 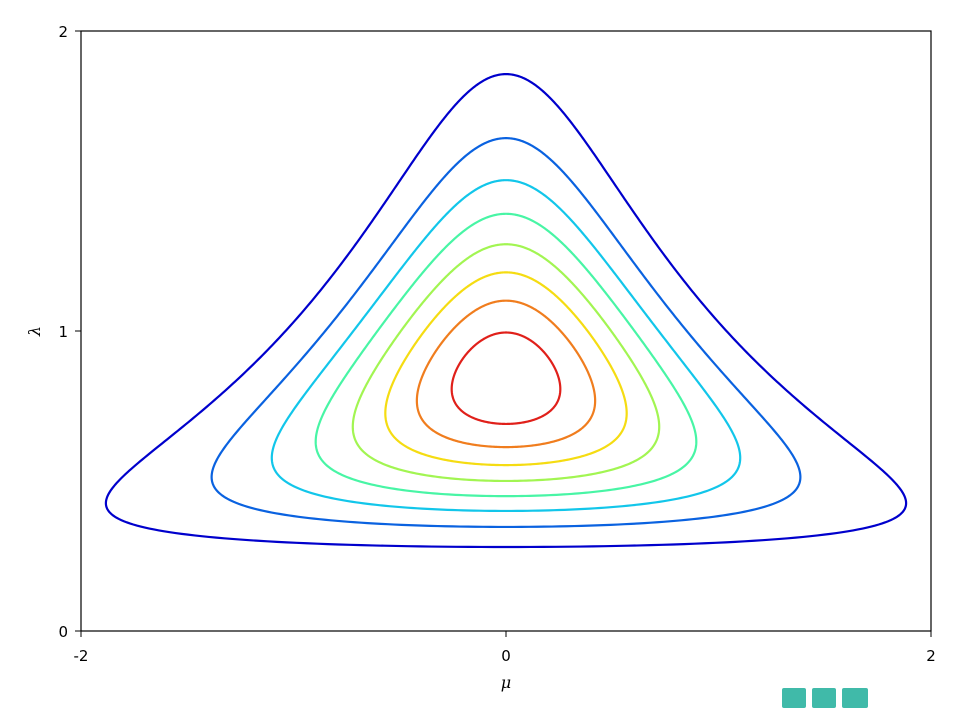 I want to click on y-tick-label: 1, so click(x=63, y=332).